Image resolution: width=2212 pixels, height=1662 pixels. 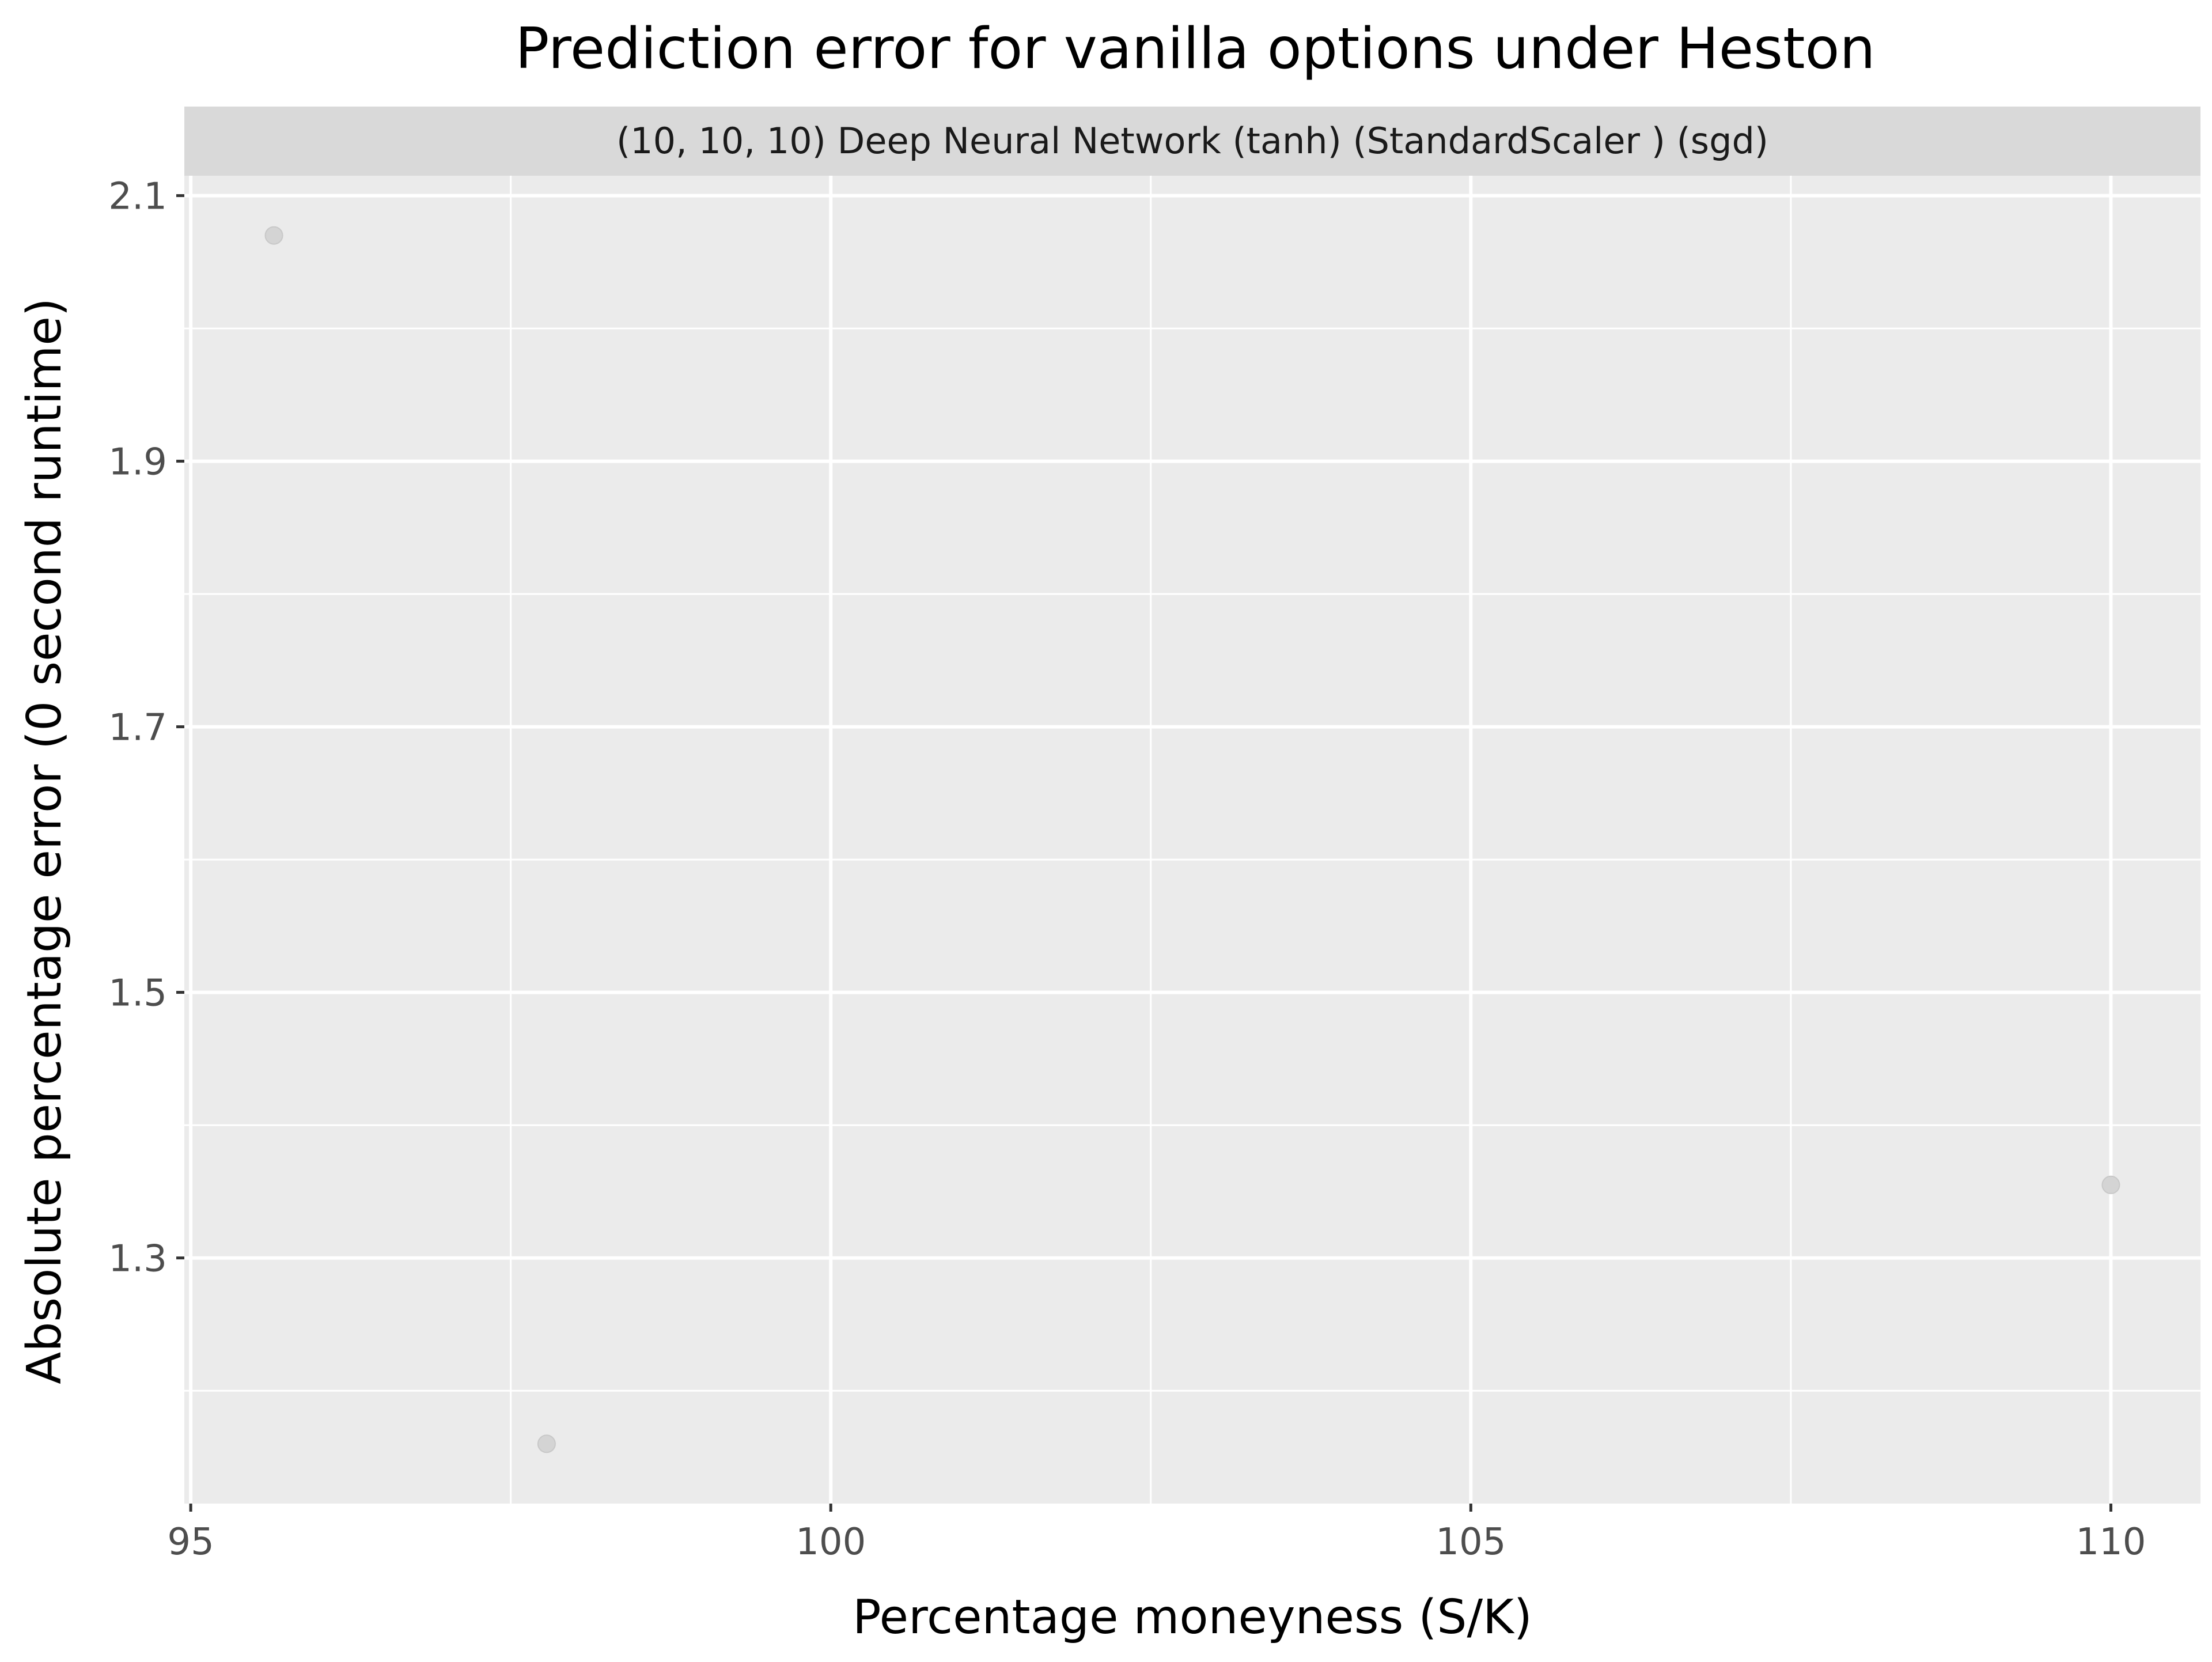 I want to click on facet-strip, so click(x=1192, y=141).